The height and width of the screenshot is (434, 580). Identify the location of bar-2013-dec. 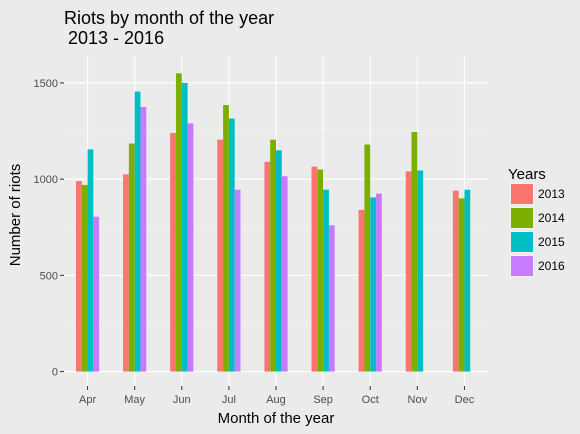
(455, 281).